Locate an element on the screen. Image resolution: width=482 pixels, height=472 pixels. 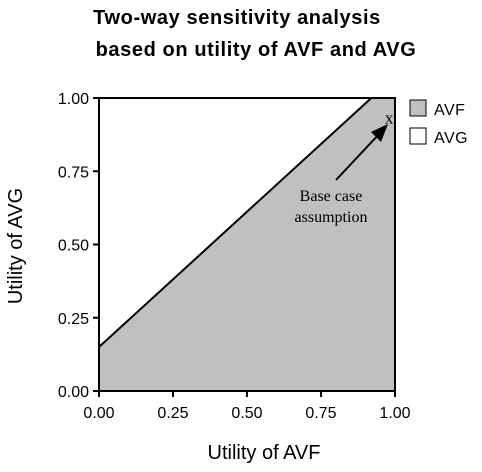
legend: AVF AVG is located at coordinates (438, 123).